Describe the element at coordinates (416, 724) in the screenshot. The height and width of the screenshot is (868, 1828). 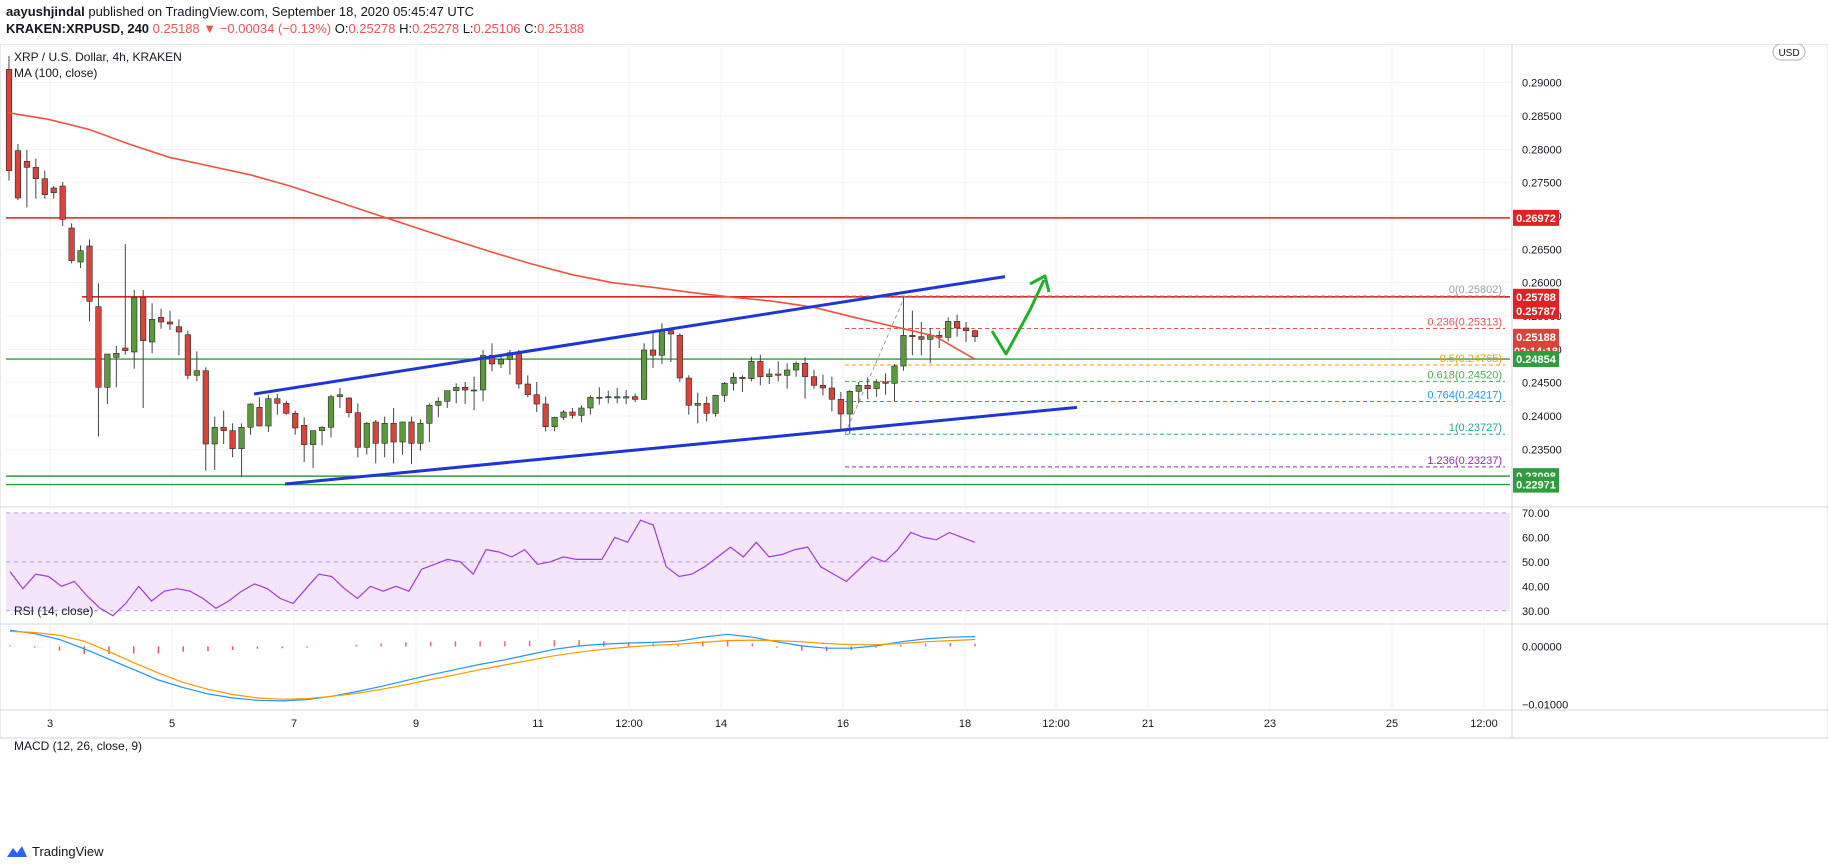
I see `x-tick-label: 9` at that location.